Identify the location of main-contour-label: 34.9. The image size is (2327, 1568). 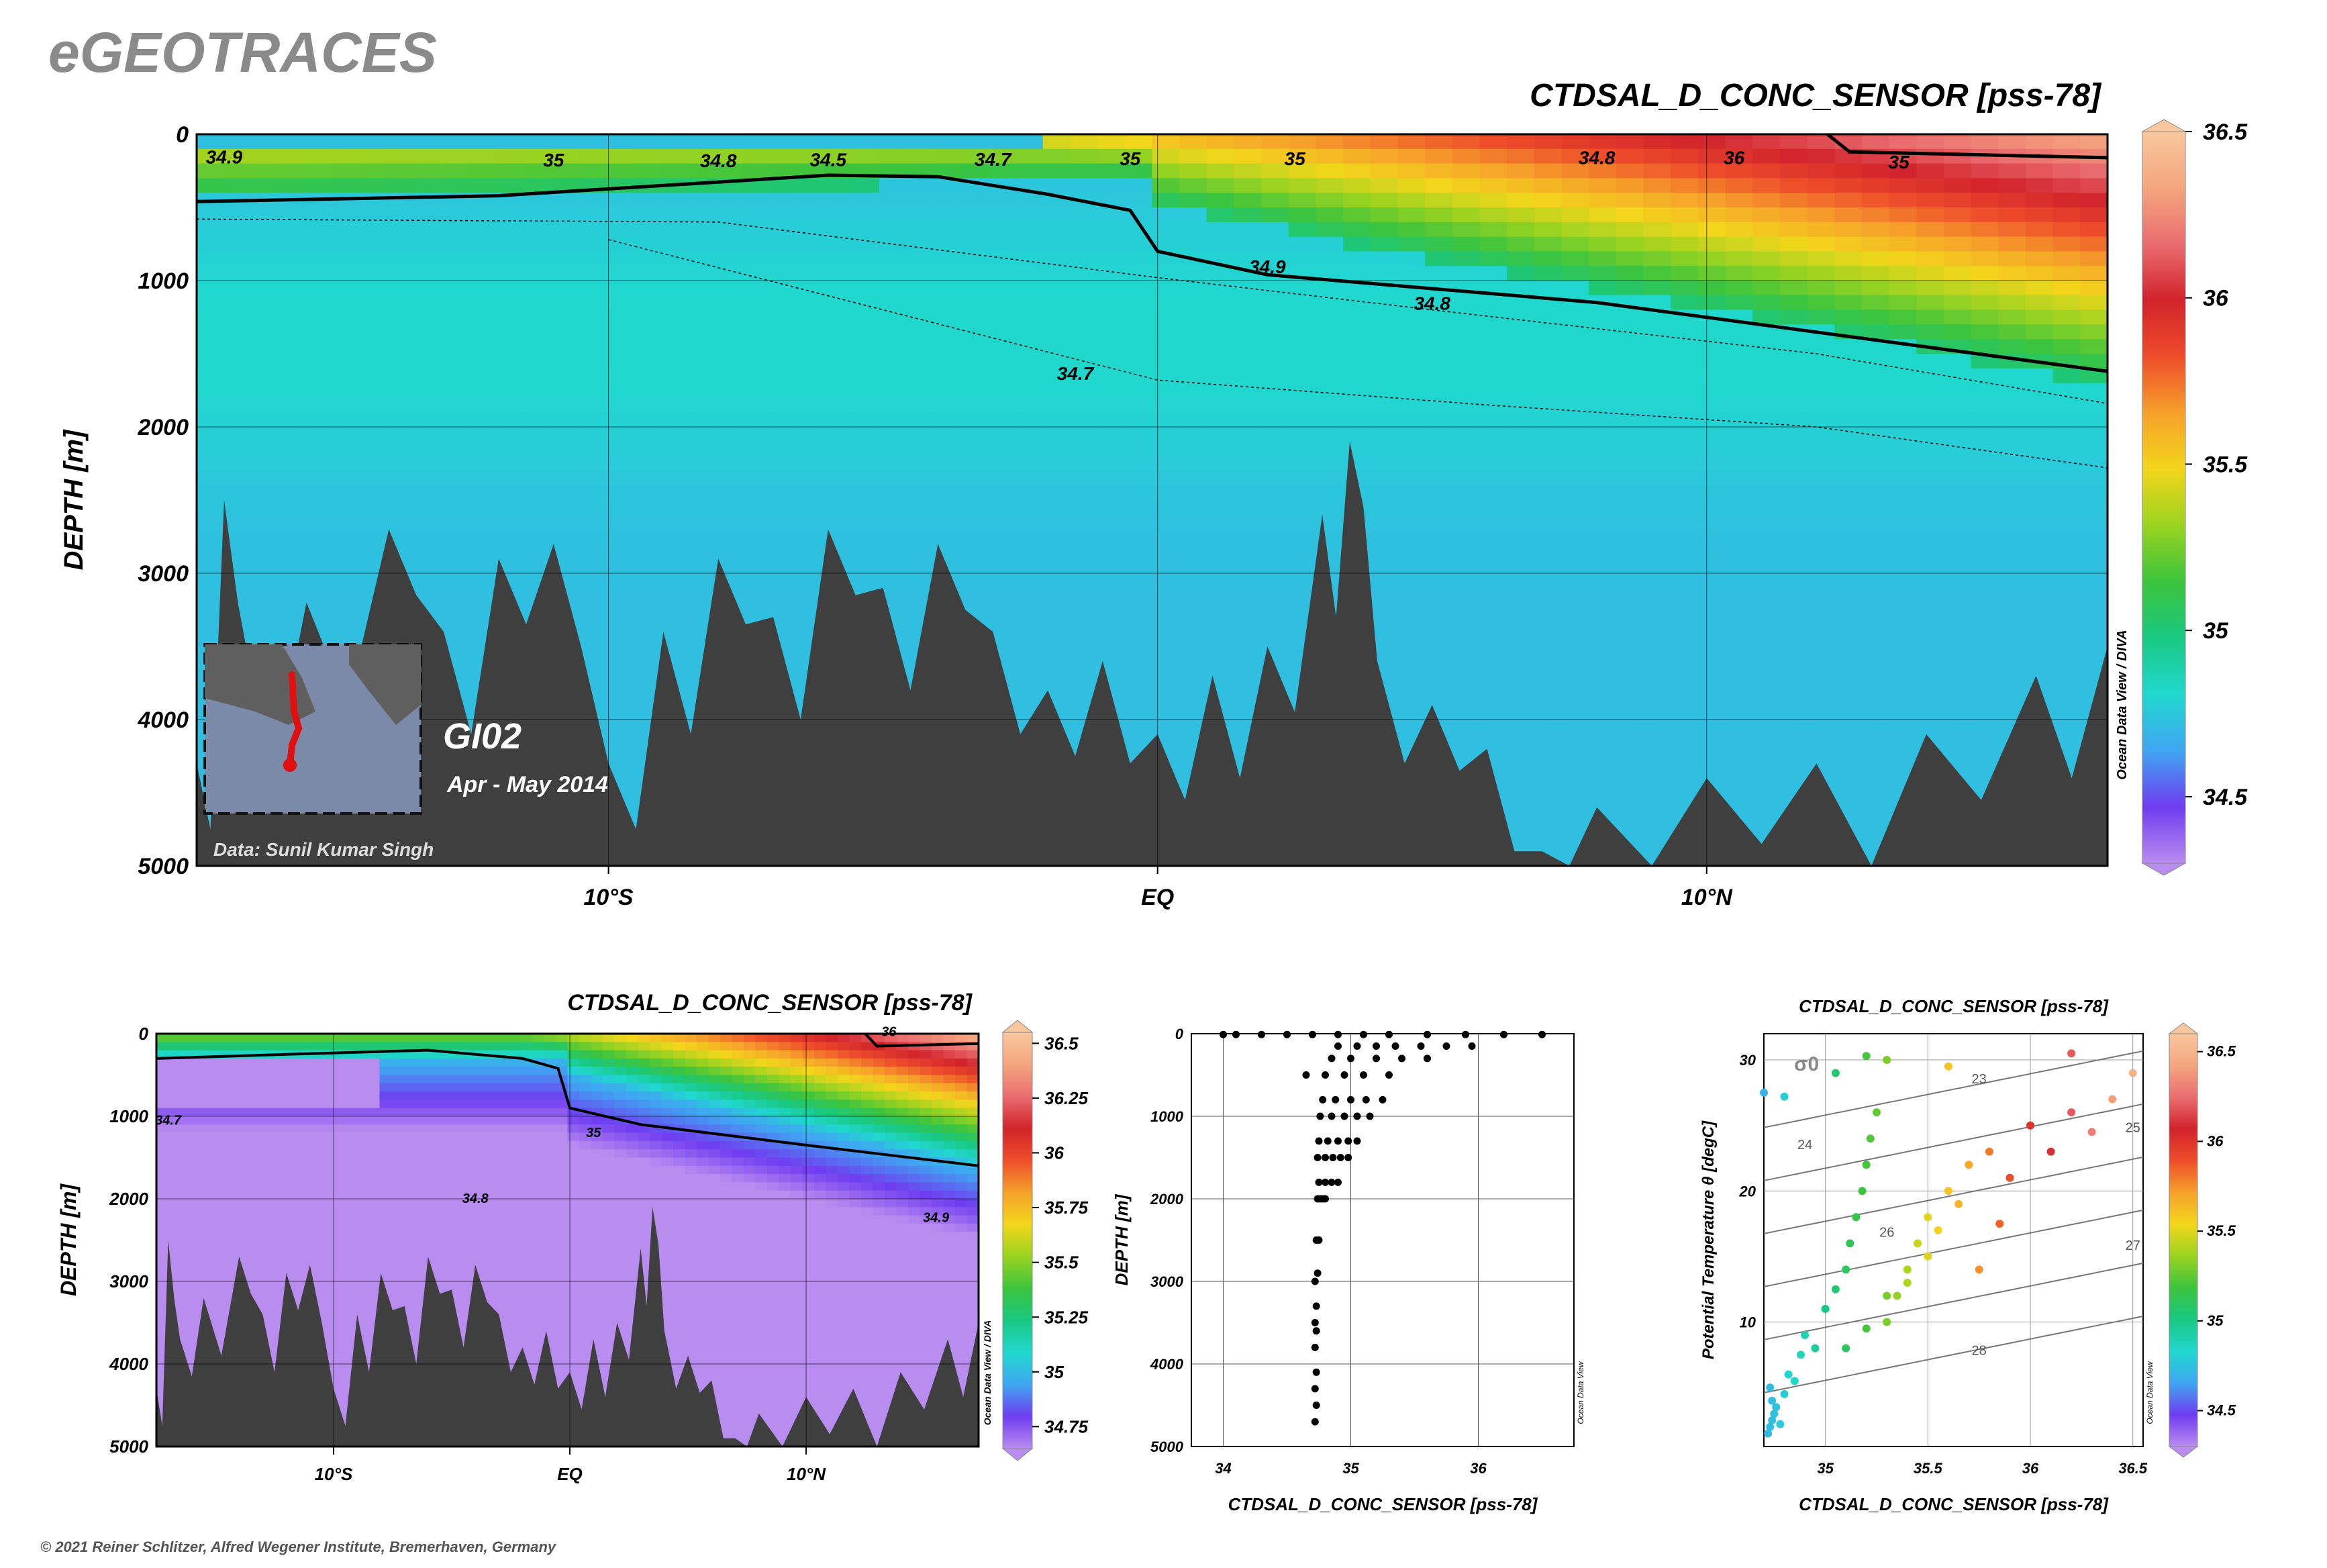
(224, 158).